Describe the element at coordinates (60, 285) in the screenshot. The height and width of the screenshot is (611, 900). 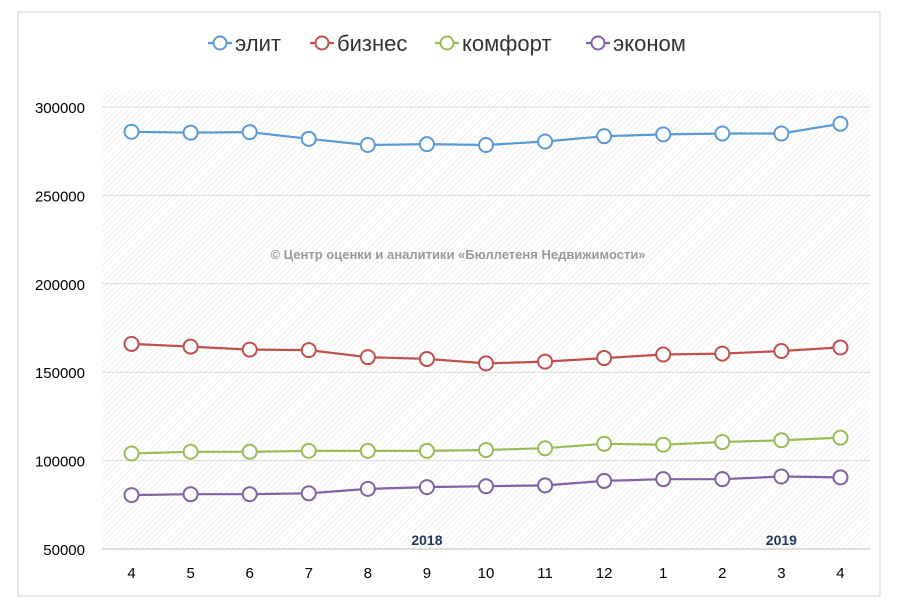
I see `y-tick-label: 200000` at that location.